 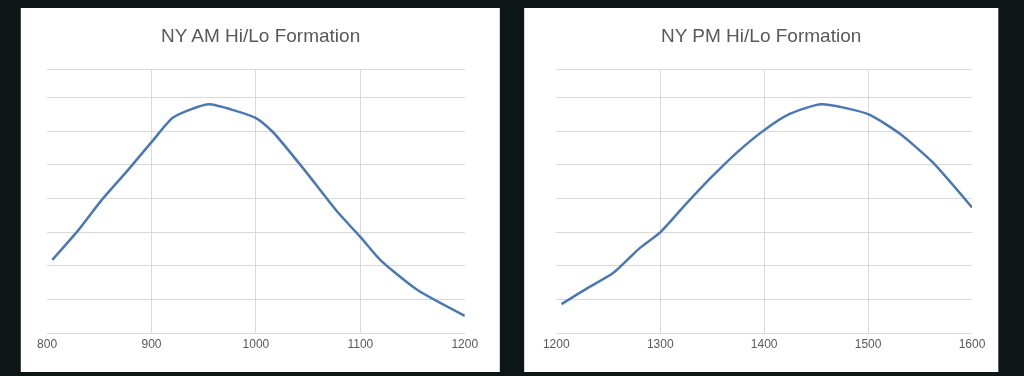 What do you see at coordinates (47, 344) in the screenshot?
I see `x-tick-label: 800` at bounding box center [47, 344].